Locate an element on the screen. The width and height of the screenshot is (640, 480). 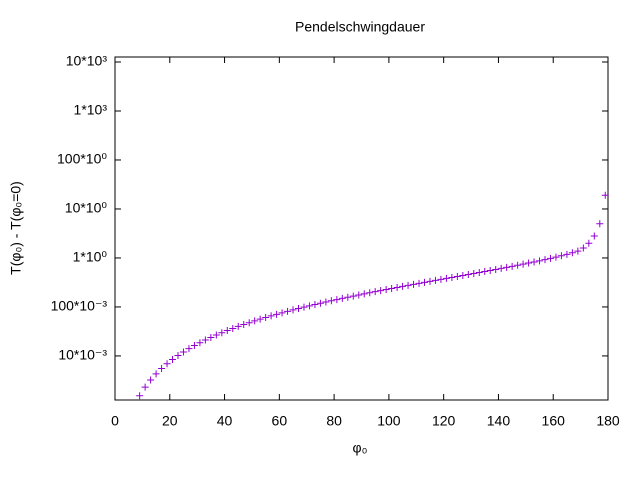
x-axis-label: φ₀ is located at coordinates (360, 448).